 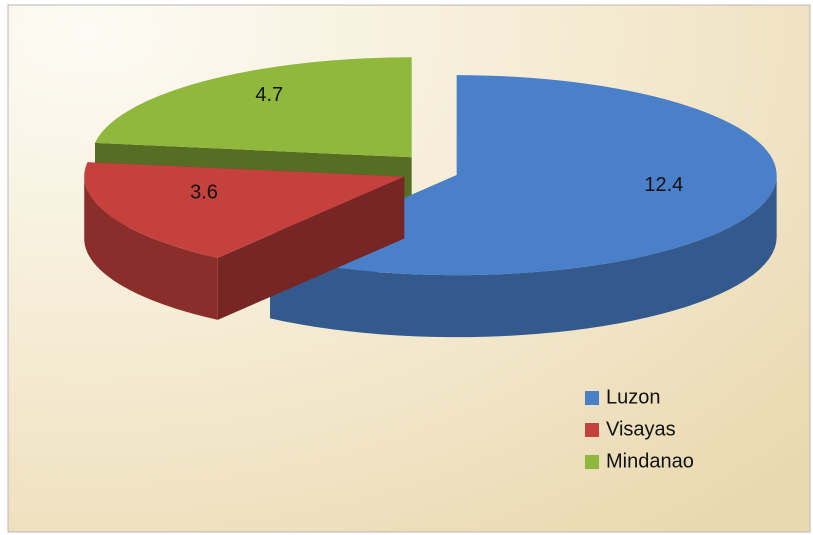 I want to click on legend: Luzon Visayas Mindanao, so click(x=639, y=429).